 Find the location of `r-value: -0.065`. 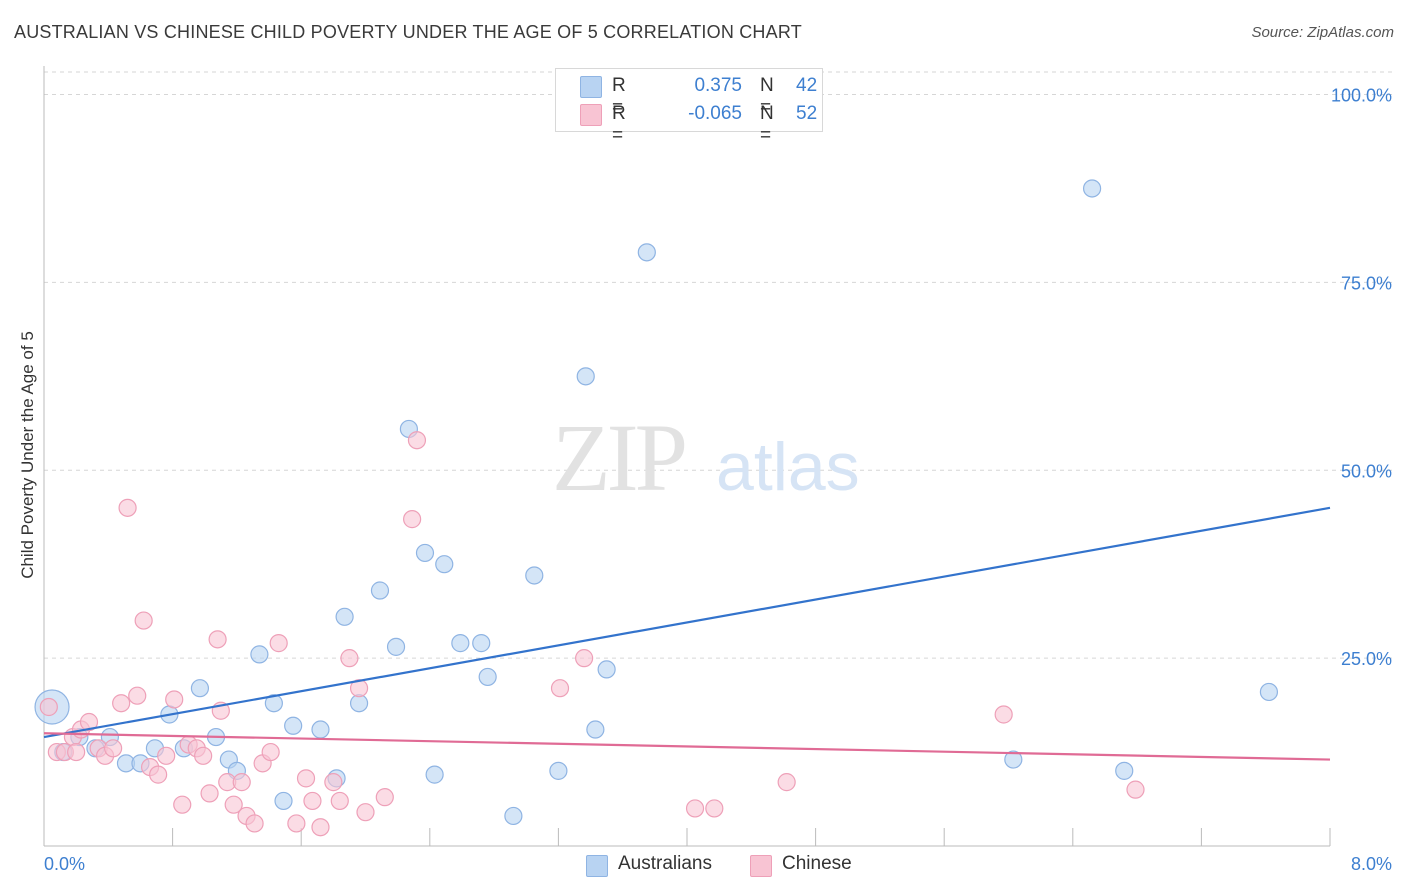

r-value: -0.065 is located at coordinates (715, 113).